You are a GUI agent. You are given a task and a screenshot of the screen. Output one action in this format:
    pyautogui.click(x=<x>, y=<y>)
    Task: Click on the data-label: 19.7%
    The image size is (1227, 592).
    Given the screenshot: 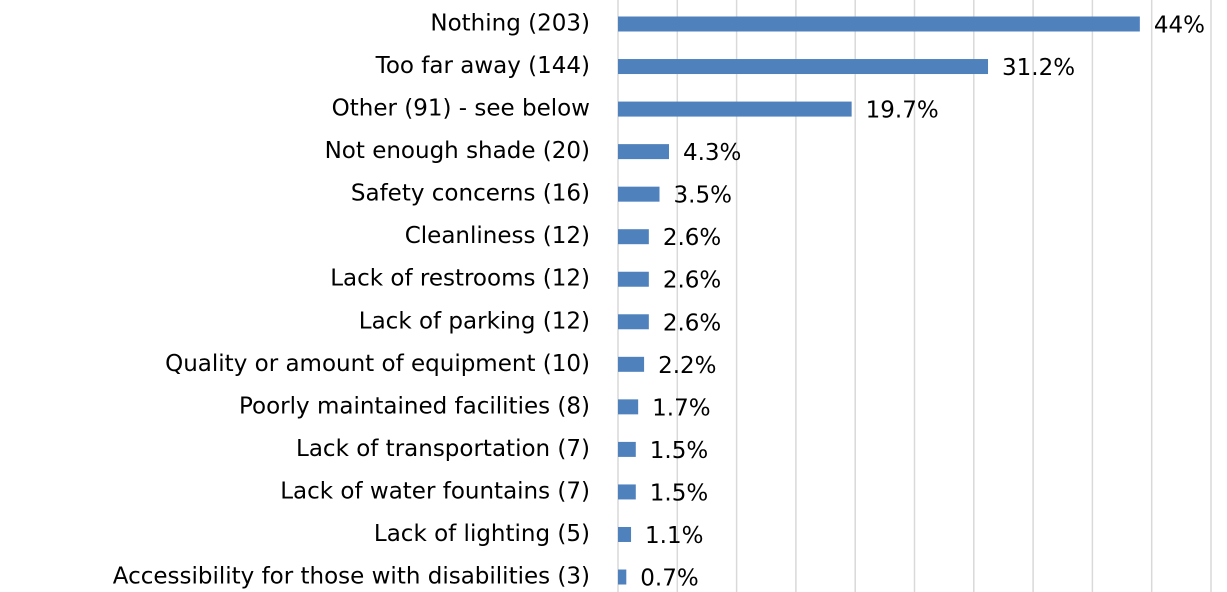 What is the action you would take?
    pyautogui.click(x=902, y=111)
    